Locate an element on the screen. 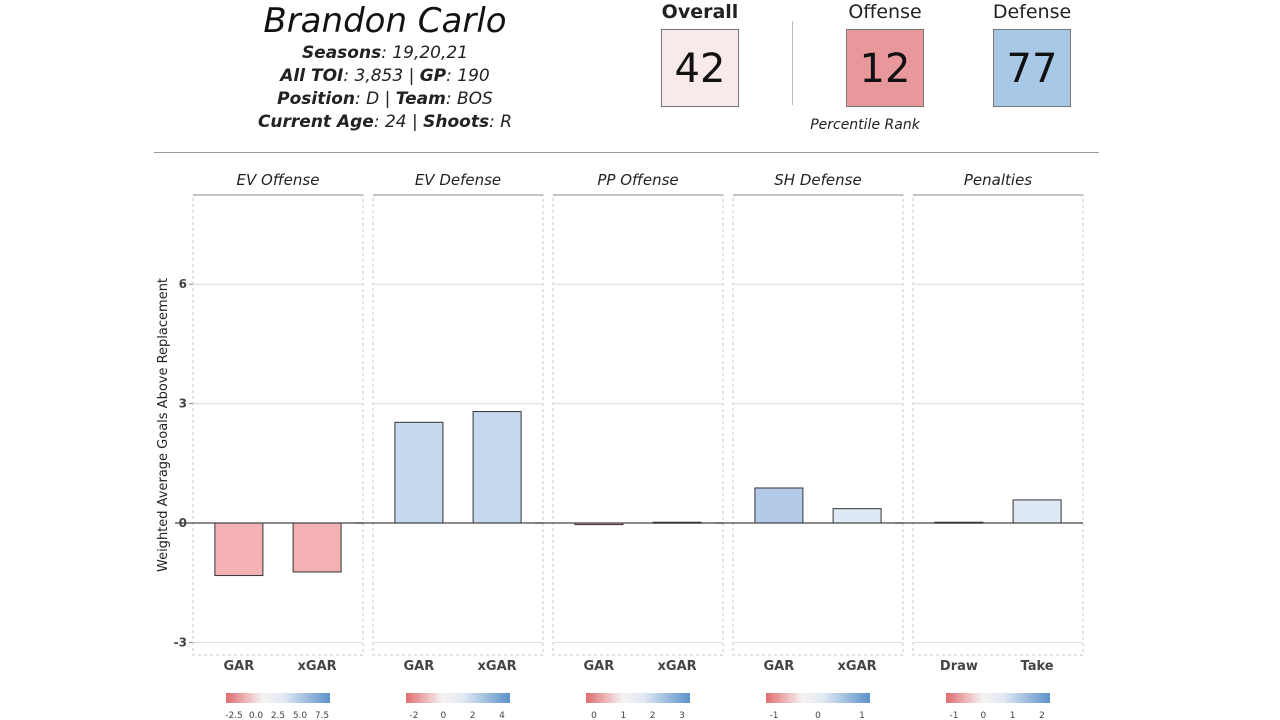 Image resolution: width=1280 pixels, height=720 pixels. gp-label: GP is located at coordinates (433, 76).